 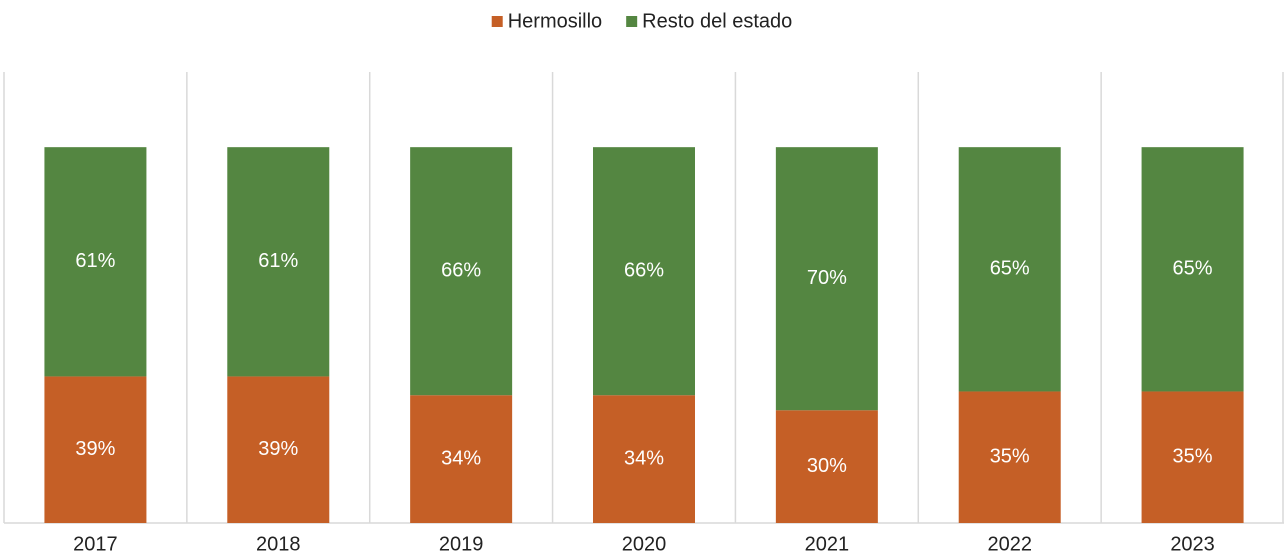 What do you see at coordinates (461, 543) in the screenshot?
I see `x-tick-label: 2019` at bounding box center [461, 543].